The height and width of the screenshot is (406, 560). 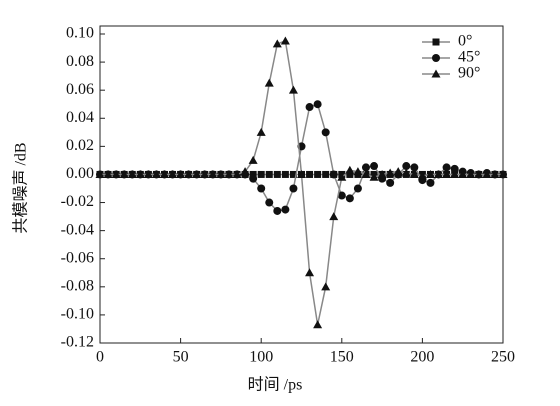 I want to click on x-tick-label: 150, so click(x=342, y=357).